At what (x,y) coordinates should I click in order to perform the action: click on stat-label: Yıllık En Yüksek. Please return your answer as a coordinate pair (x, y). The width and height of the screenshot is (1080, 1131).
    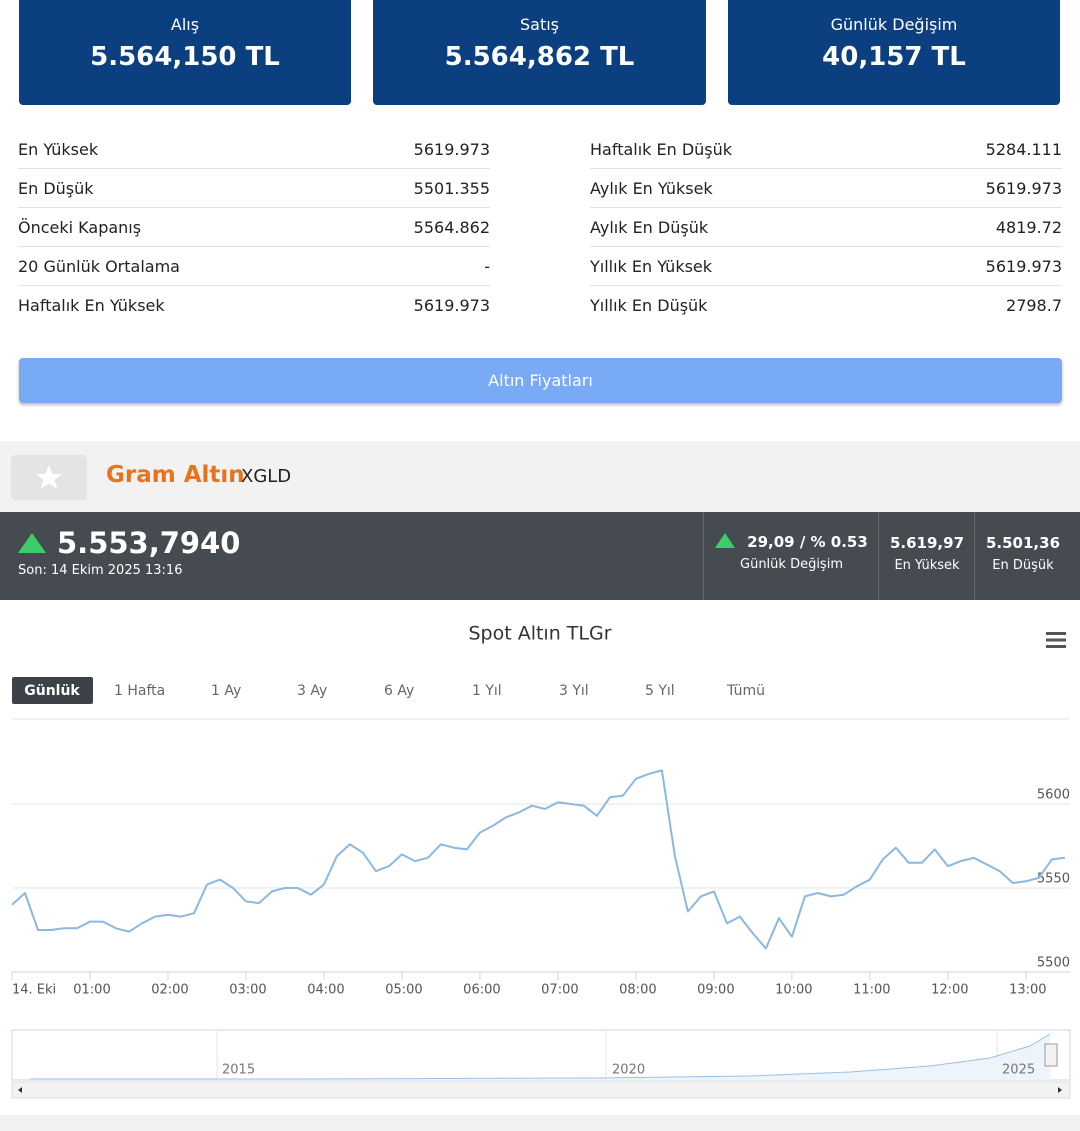
    Looking at the image, I should click on (651, 266).